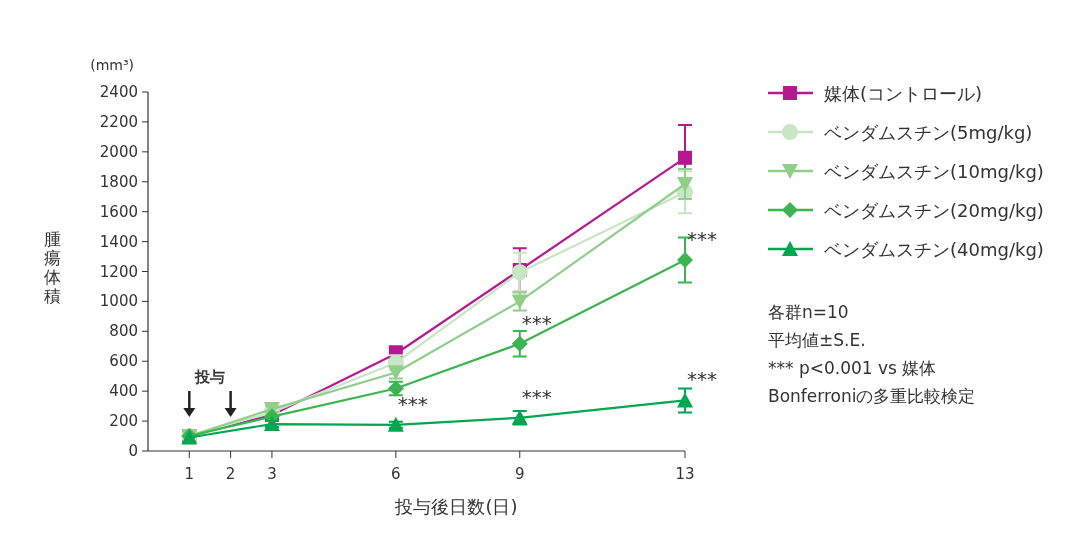 This screenshot has width=1080, height=538. What do you see at coordinates (230, 474) in the screenshot?
I see `x-tick-label: 2` at bounding box center [230, 474].